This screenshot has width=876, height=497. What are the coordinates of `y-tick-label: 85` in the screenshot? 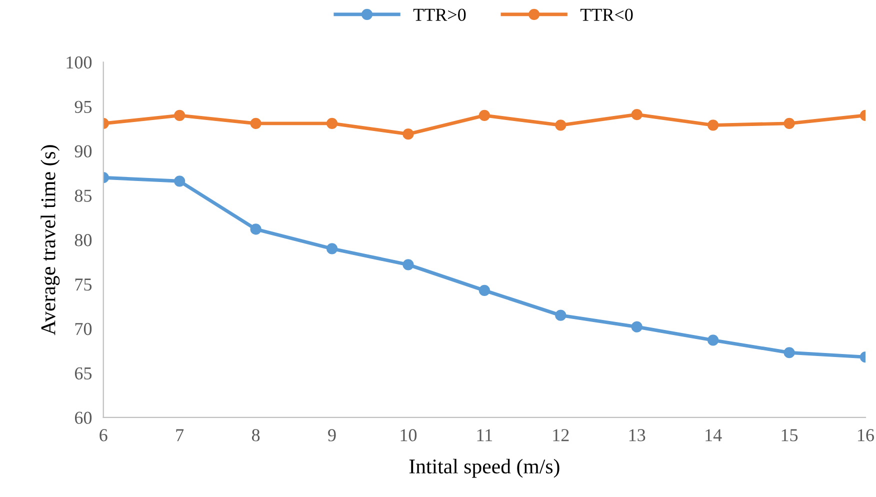 It's located at (83, 196).